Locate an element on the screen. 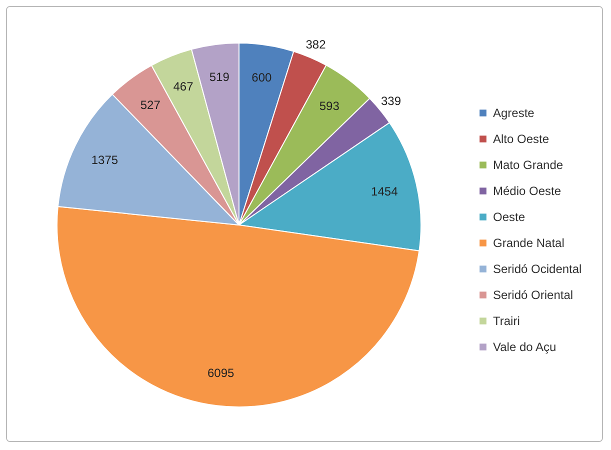  data-label: 467 is located at coordinates (183, 87).